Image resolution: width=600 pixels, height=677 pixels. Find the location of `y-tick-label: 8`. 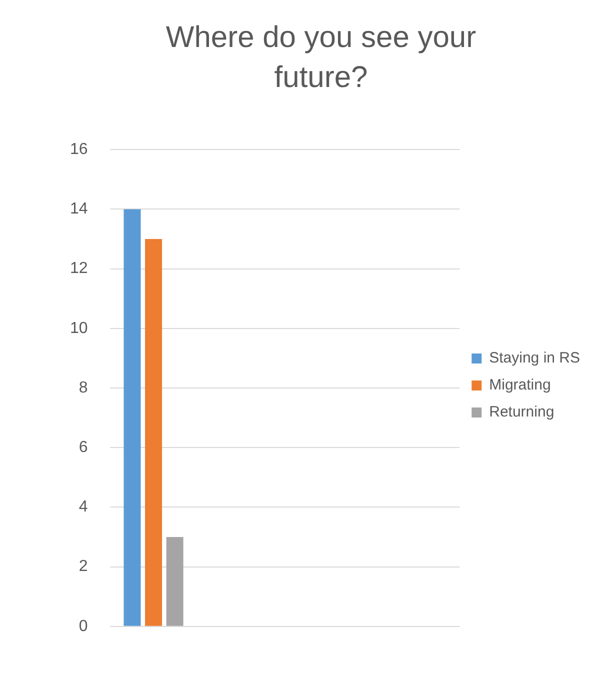

y-tick-label: 8 is located at coordinates (83, 387).